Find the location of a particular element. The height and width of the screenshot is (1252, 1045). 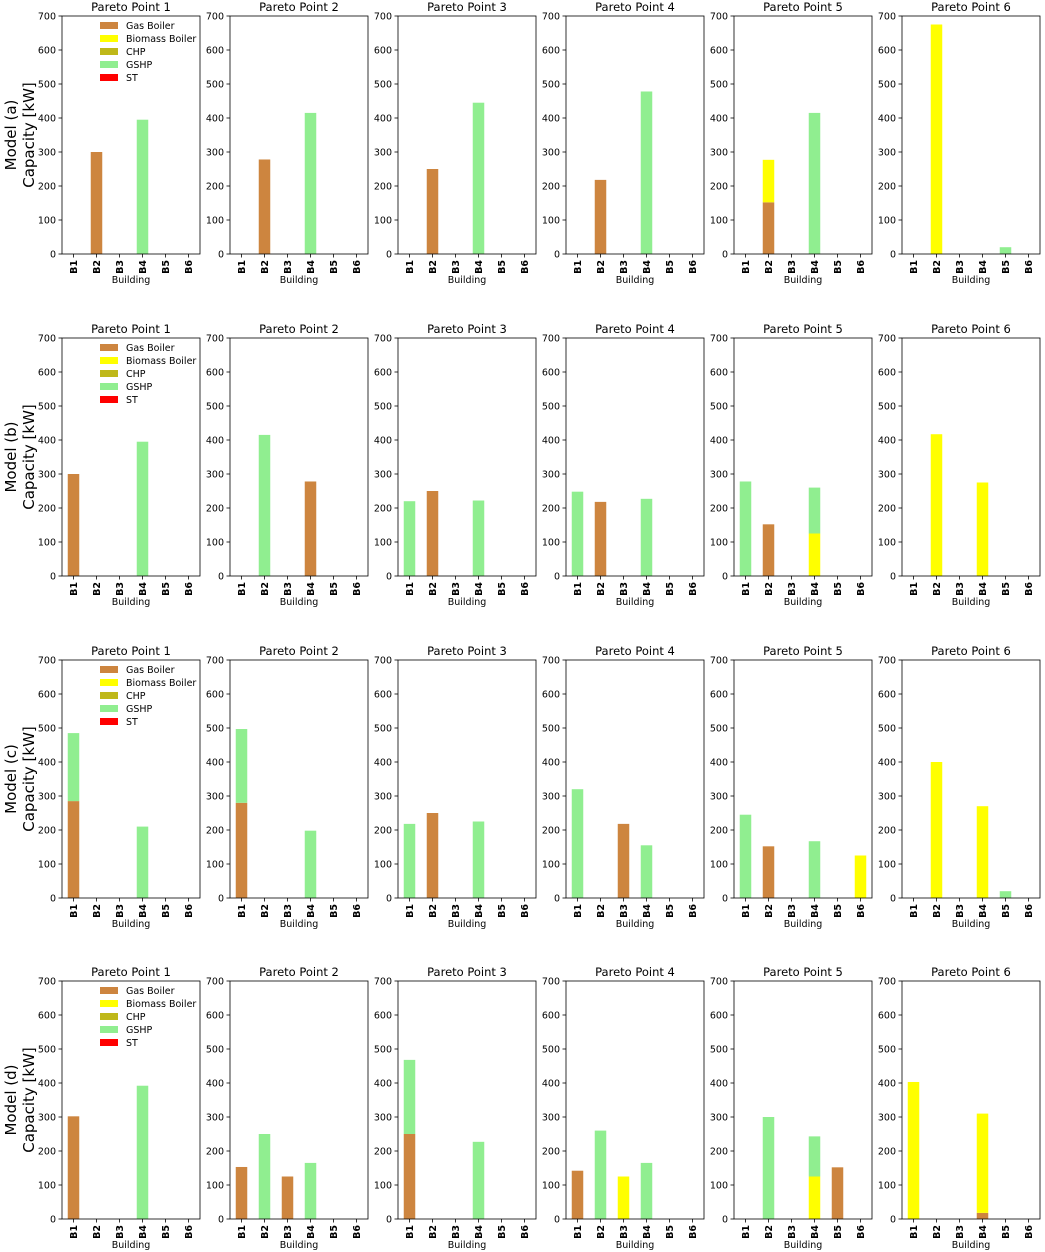

bar-gas-boiler-b4 is located at coordinates (310, 528).